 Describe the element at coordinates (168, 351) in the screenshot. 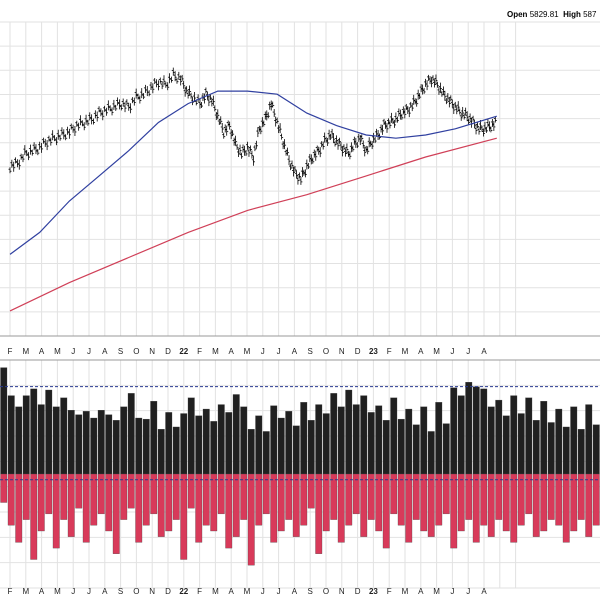

I see `x-tick-label-top-10: D` at that location.